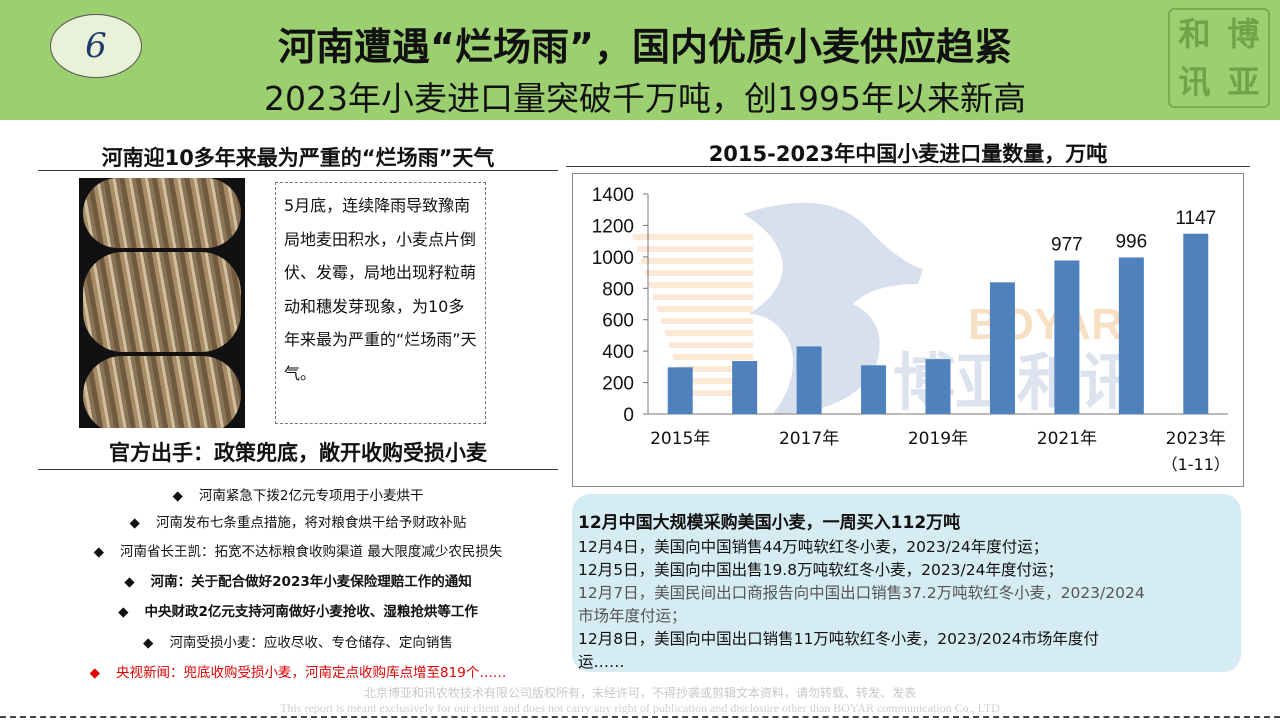 The image size is (1280, 720). Describe the element at coordinates (618, 289) in the screenshot. I see `y-tick-label: 800` at that location.